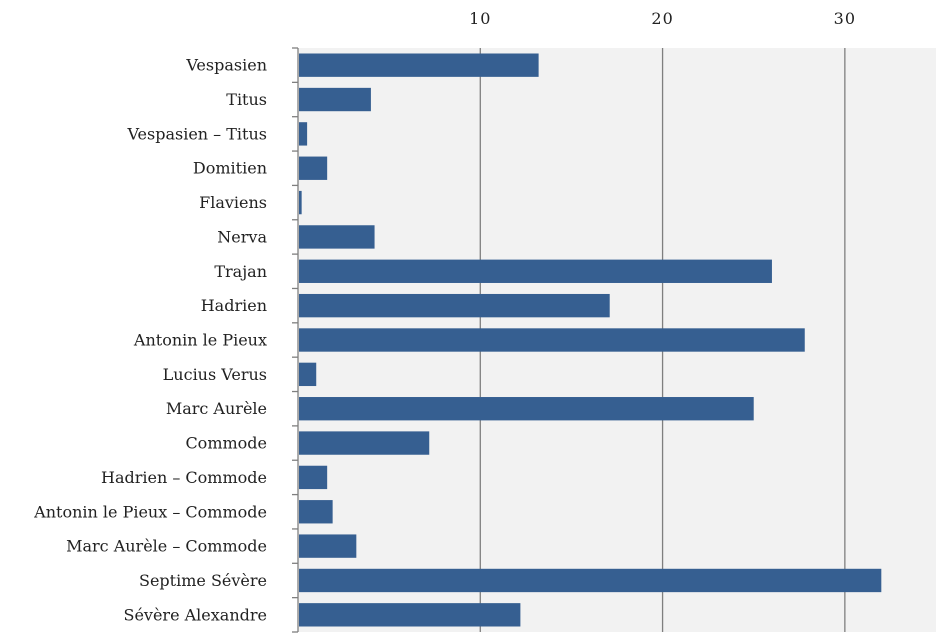  I want to click on y-axis, so click(295, 340).